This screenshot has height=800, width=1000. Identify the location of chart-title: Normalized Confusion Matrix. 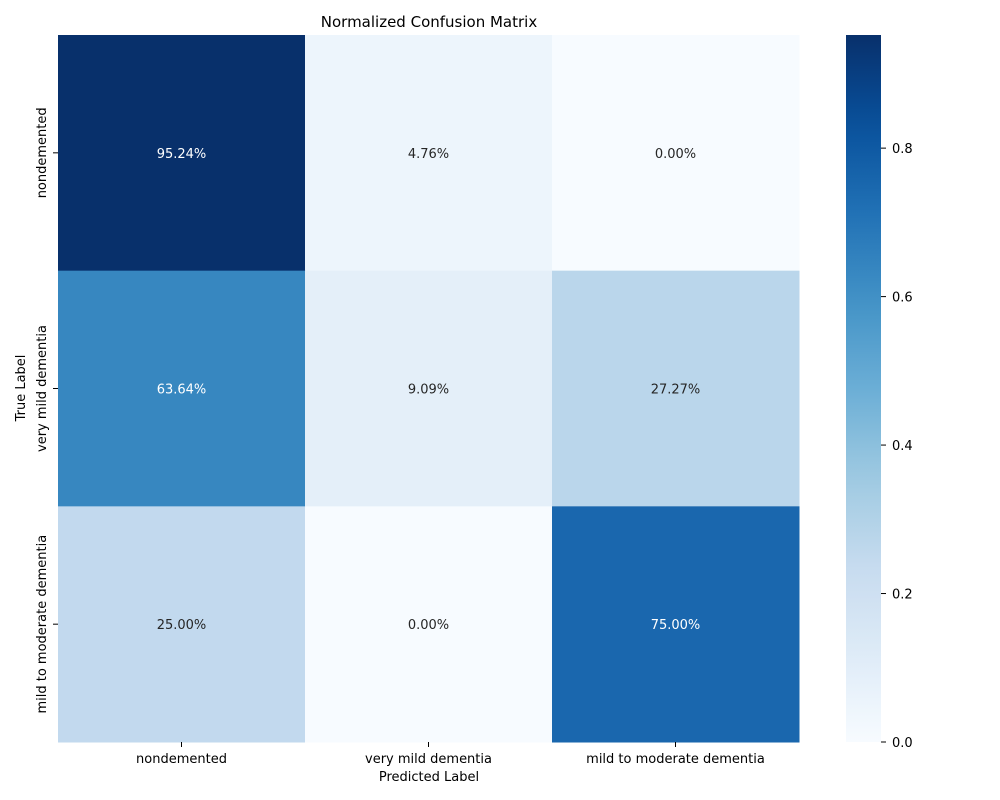
(429, 22).